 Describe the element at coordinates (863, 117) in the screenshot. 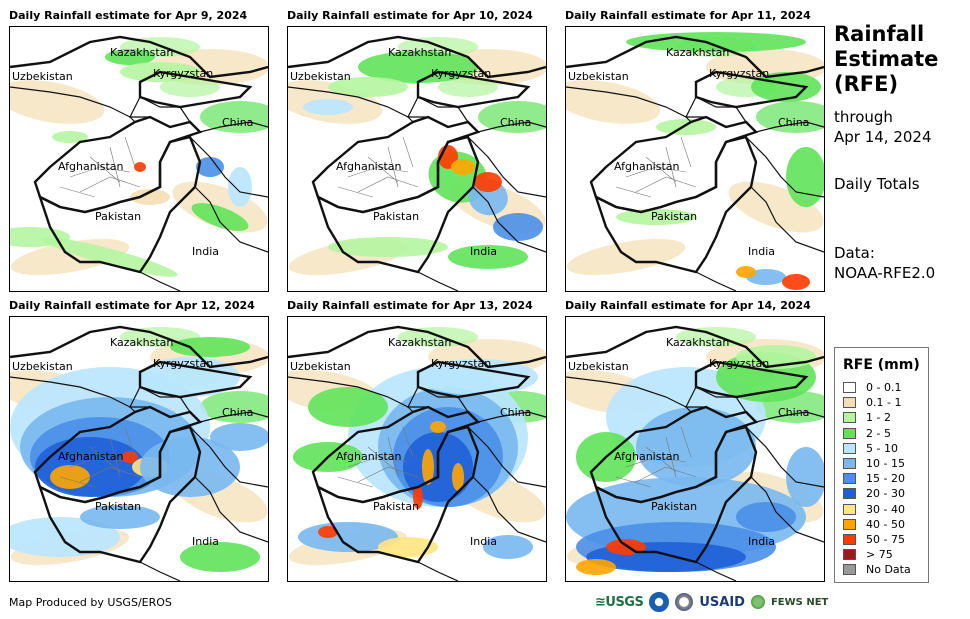

I see `through-label: through` at that location.